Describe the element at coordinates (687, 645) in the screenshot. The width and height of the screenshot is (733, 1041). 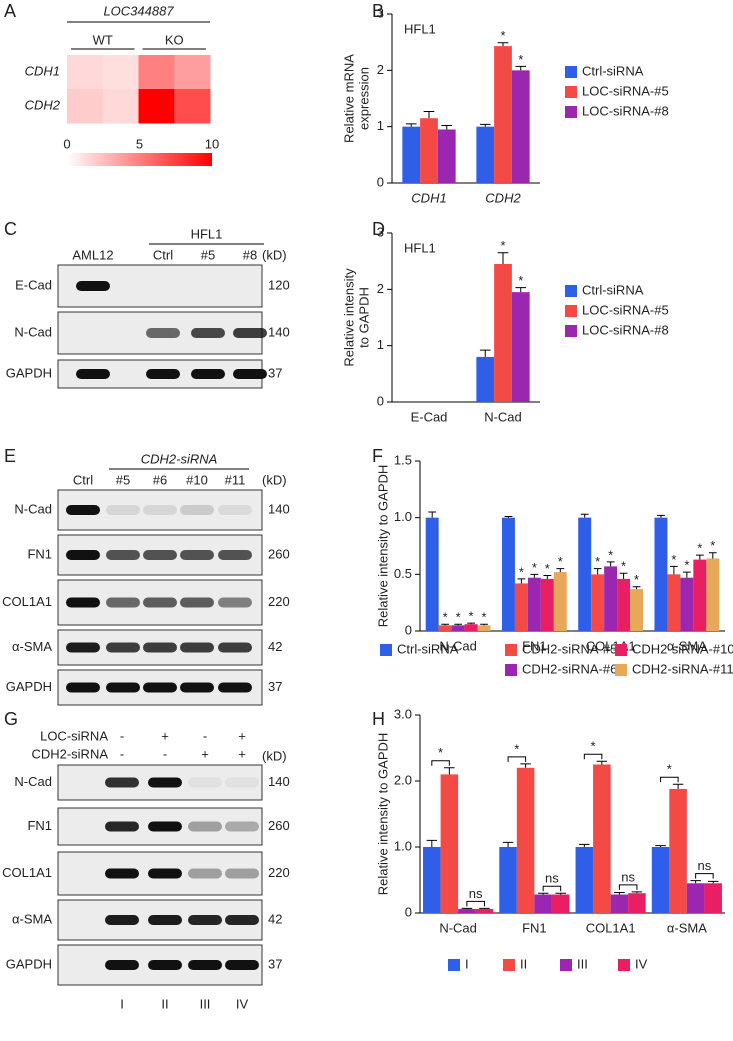
I see `x-tick-label: α-SMA` at that location.